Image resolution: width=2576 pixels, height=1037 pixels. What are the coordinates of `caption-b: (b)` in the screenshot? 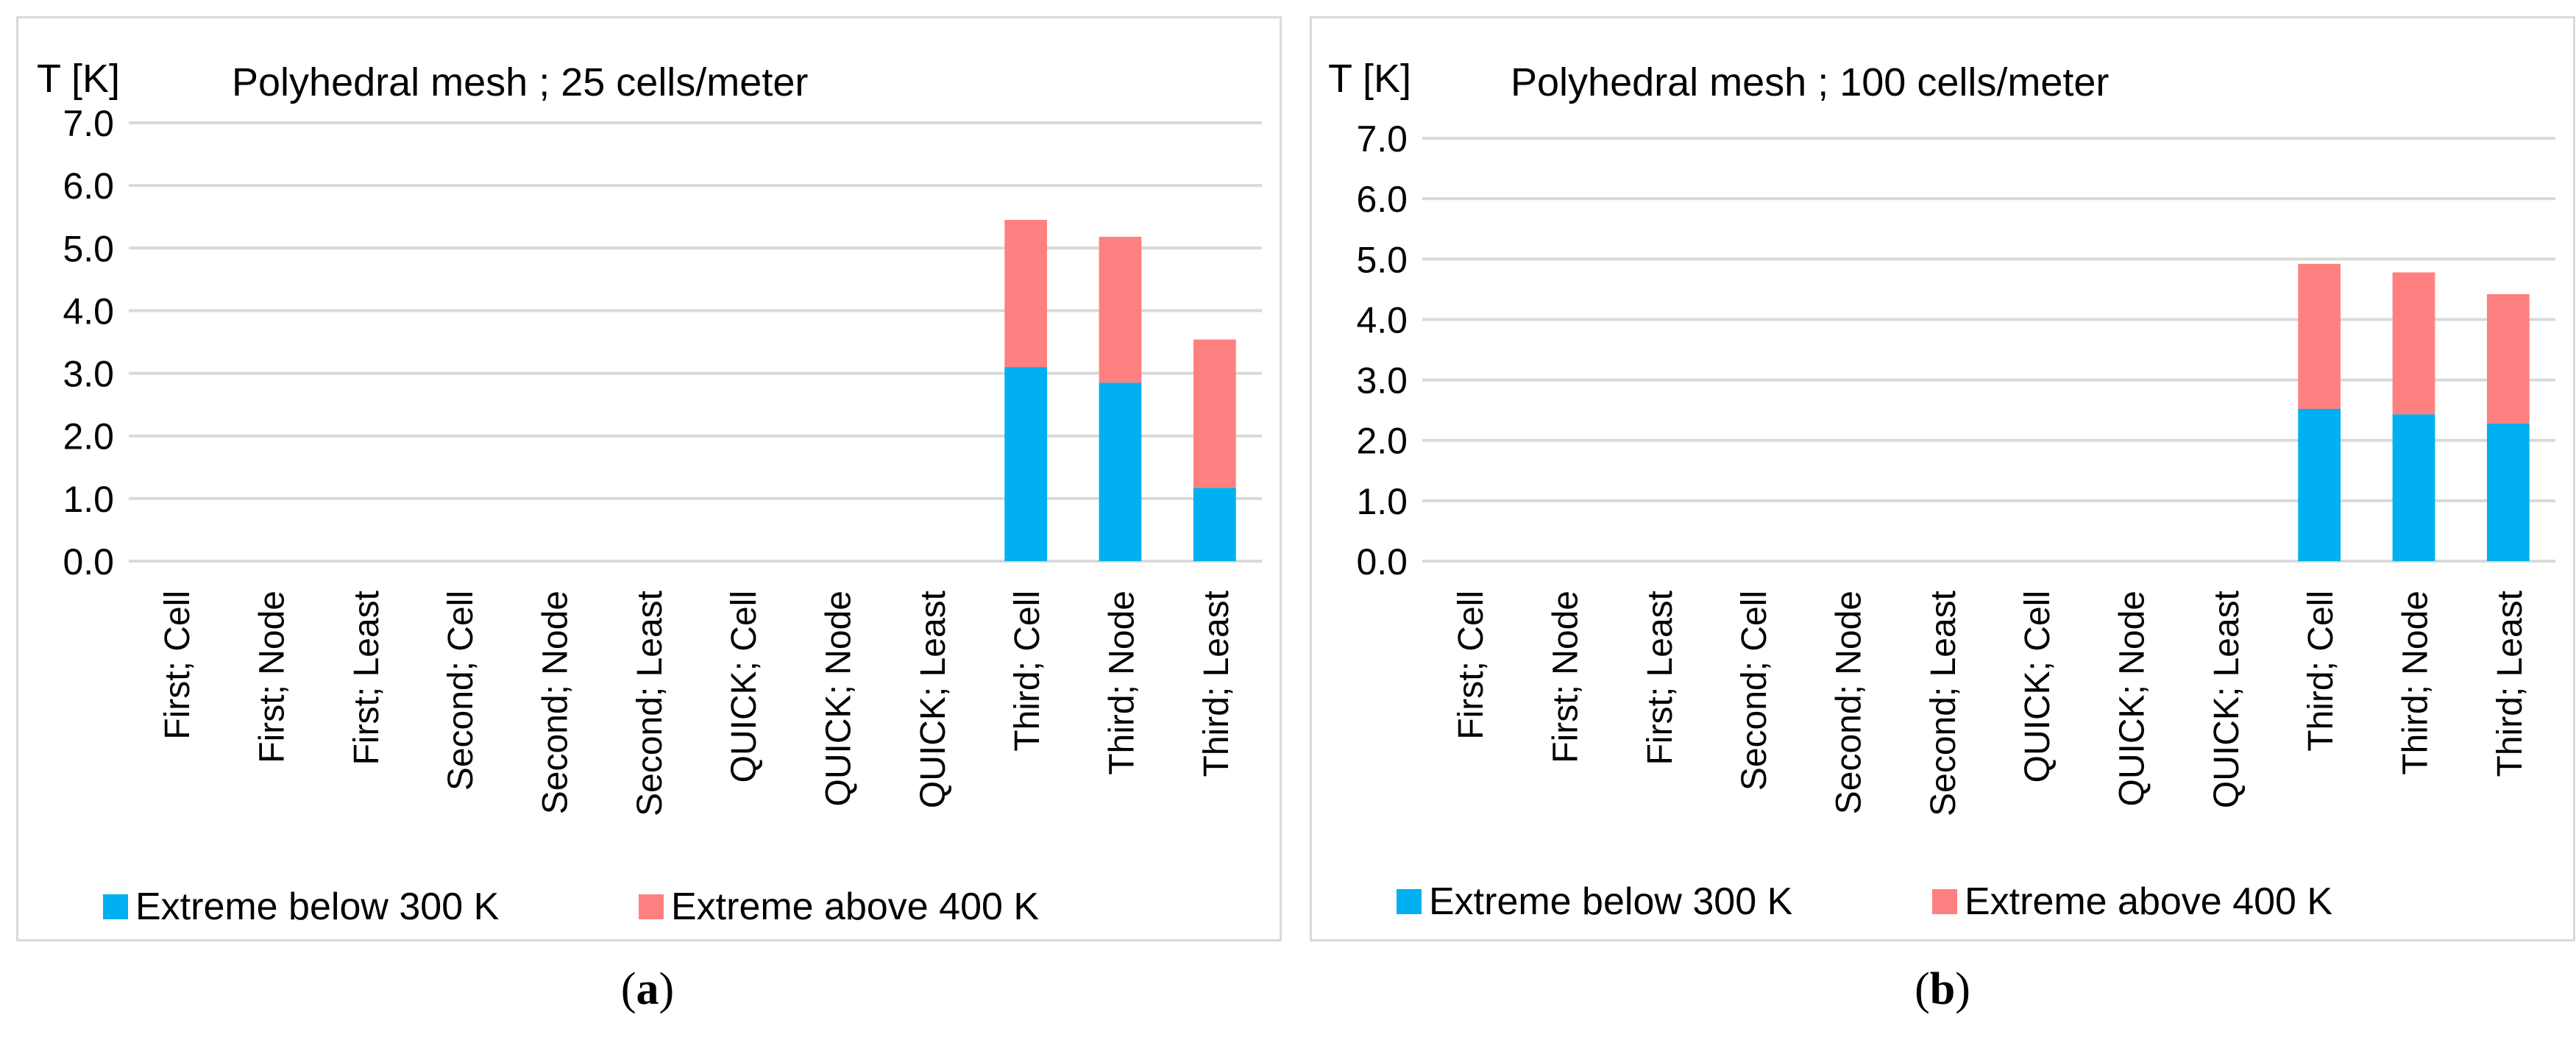 It's located at (1942, 989).